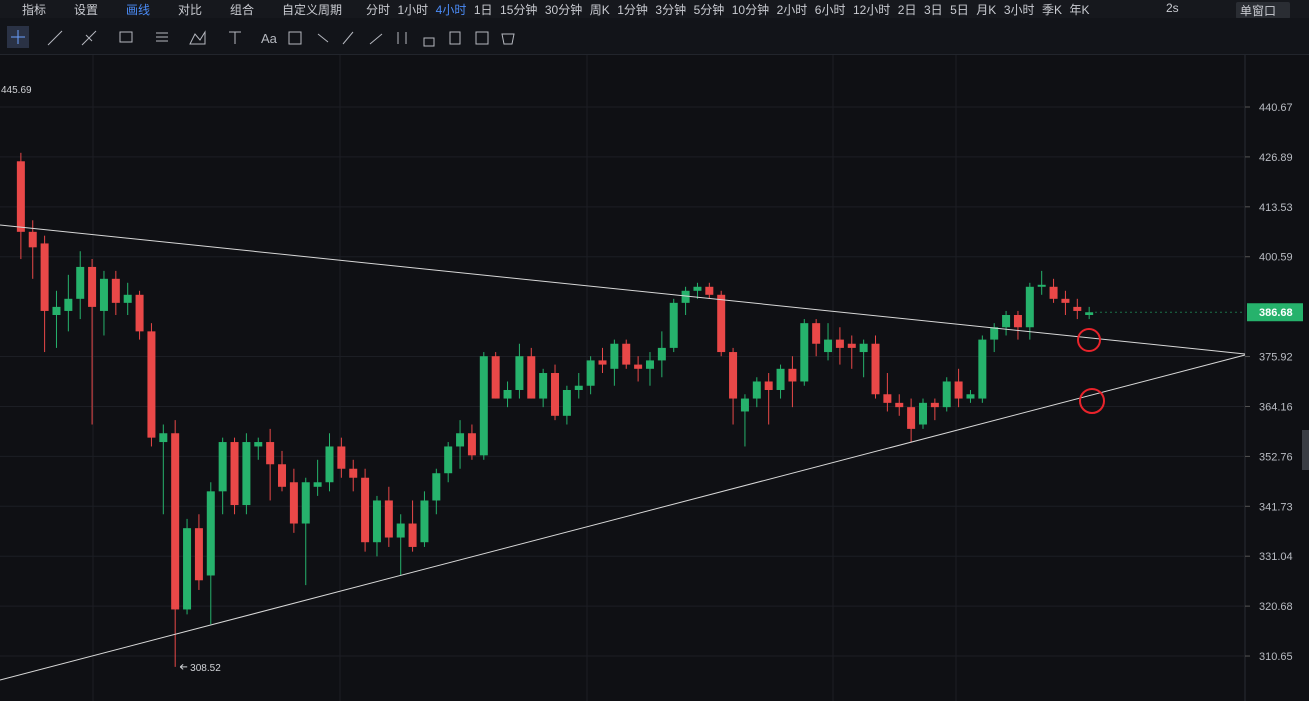 This screenshot has height=701, width=1309. What do you see at coordinates (1276, 358) in the screenshot?
I see `y-tick-label: 375.92` at bounding box center [1276, 358].